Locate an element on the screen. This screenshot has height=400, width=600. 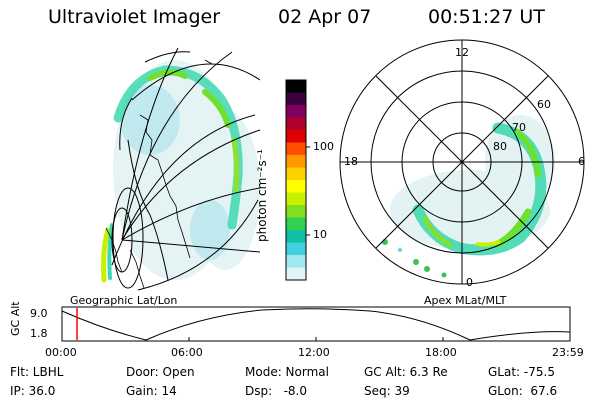
timeline-xtick-1800: 18:00 is located at coordinates (441, 352).